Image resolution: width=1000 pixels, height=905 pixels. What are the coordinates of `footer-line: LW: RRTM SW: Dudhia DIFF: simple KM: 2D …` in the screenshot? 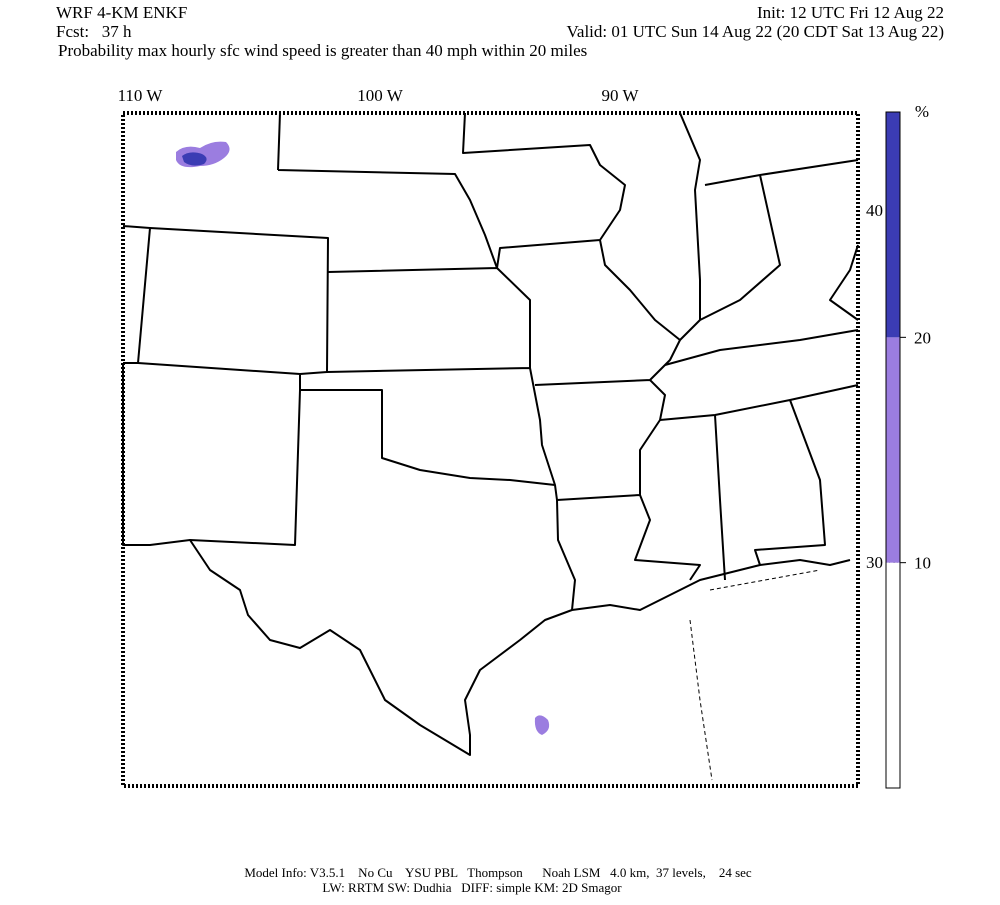 It's located at (472, 887).